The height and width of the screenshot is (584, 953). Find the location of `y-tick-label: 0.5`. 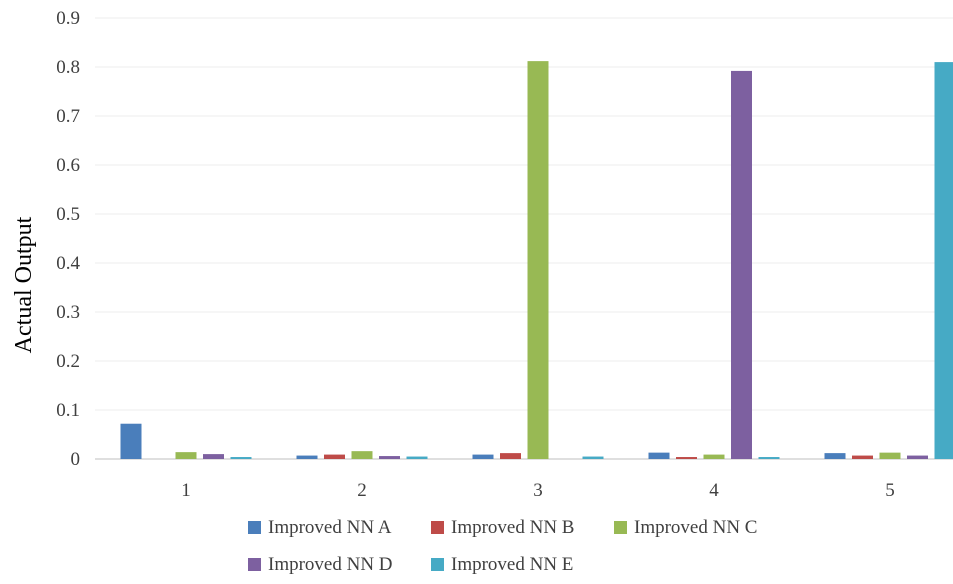

y-tick-label: 0.5 is located at coordinates (68, 214).